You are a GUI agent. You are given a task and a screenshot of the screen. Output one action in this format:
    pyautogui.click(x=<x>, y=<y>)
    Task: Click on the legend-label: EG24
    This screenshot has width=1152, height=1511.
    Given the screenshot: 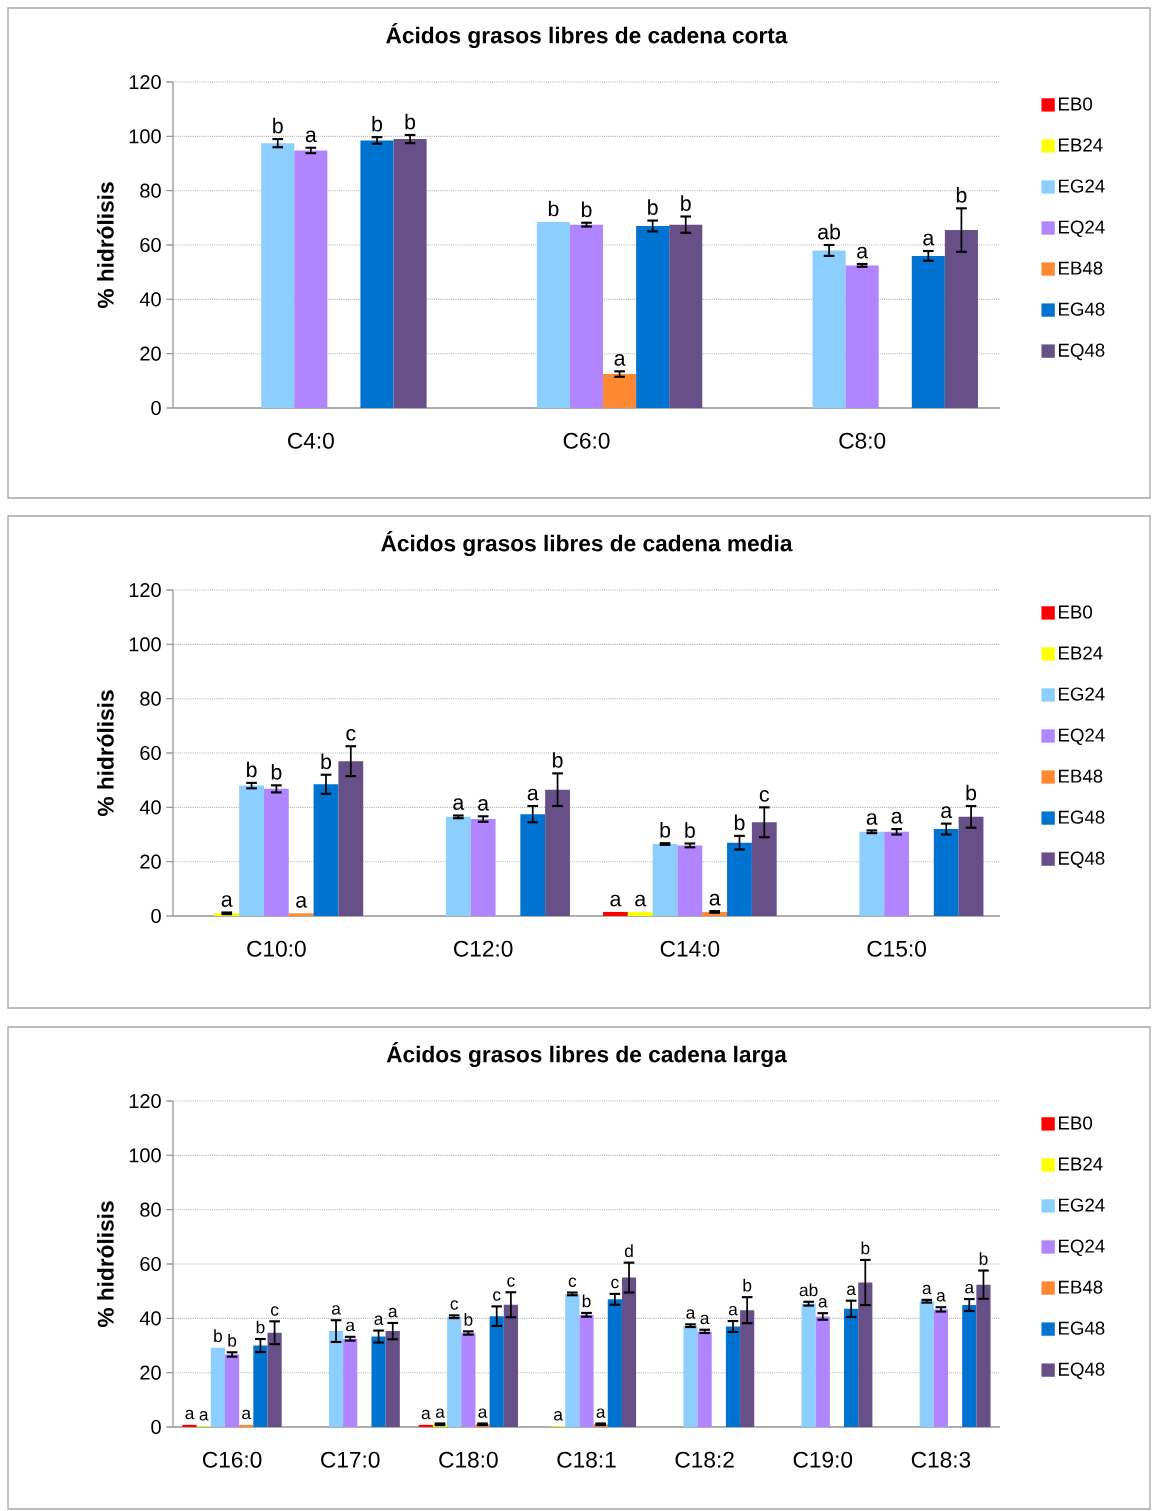 What is the action you would take?
    pyautogui.click(x=1082, y=1205)
    